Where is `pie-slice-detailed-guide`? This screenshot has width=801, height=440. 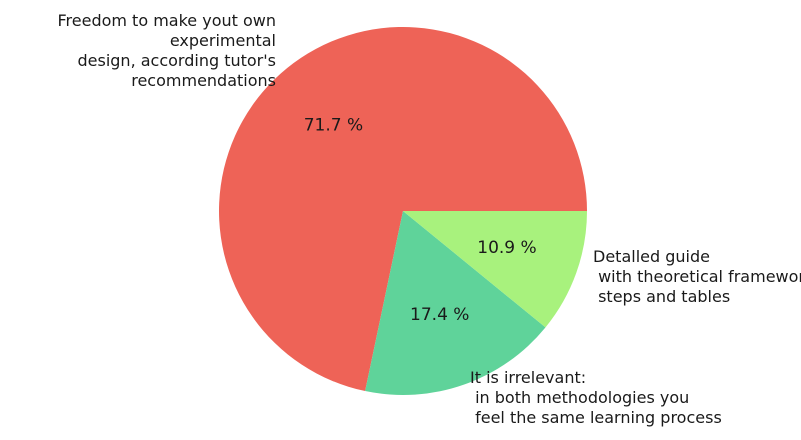
pie-slice-detailed-guide is located at coordinates (495, 269).